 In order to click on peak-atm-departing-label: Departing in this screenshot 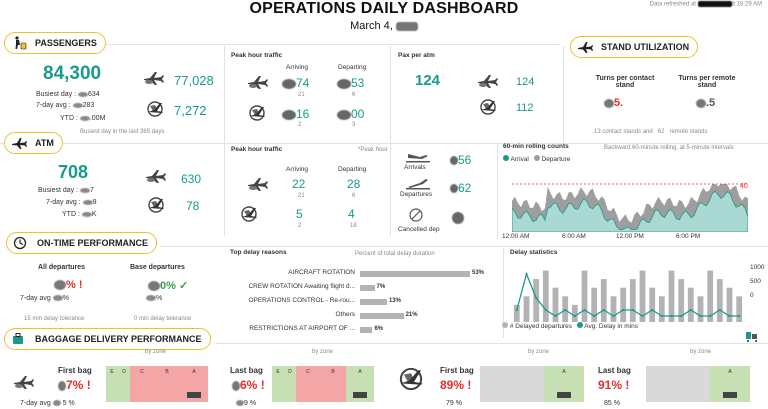, I will do `click(352, 169)`.